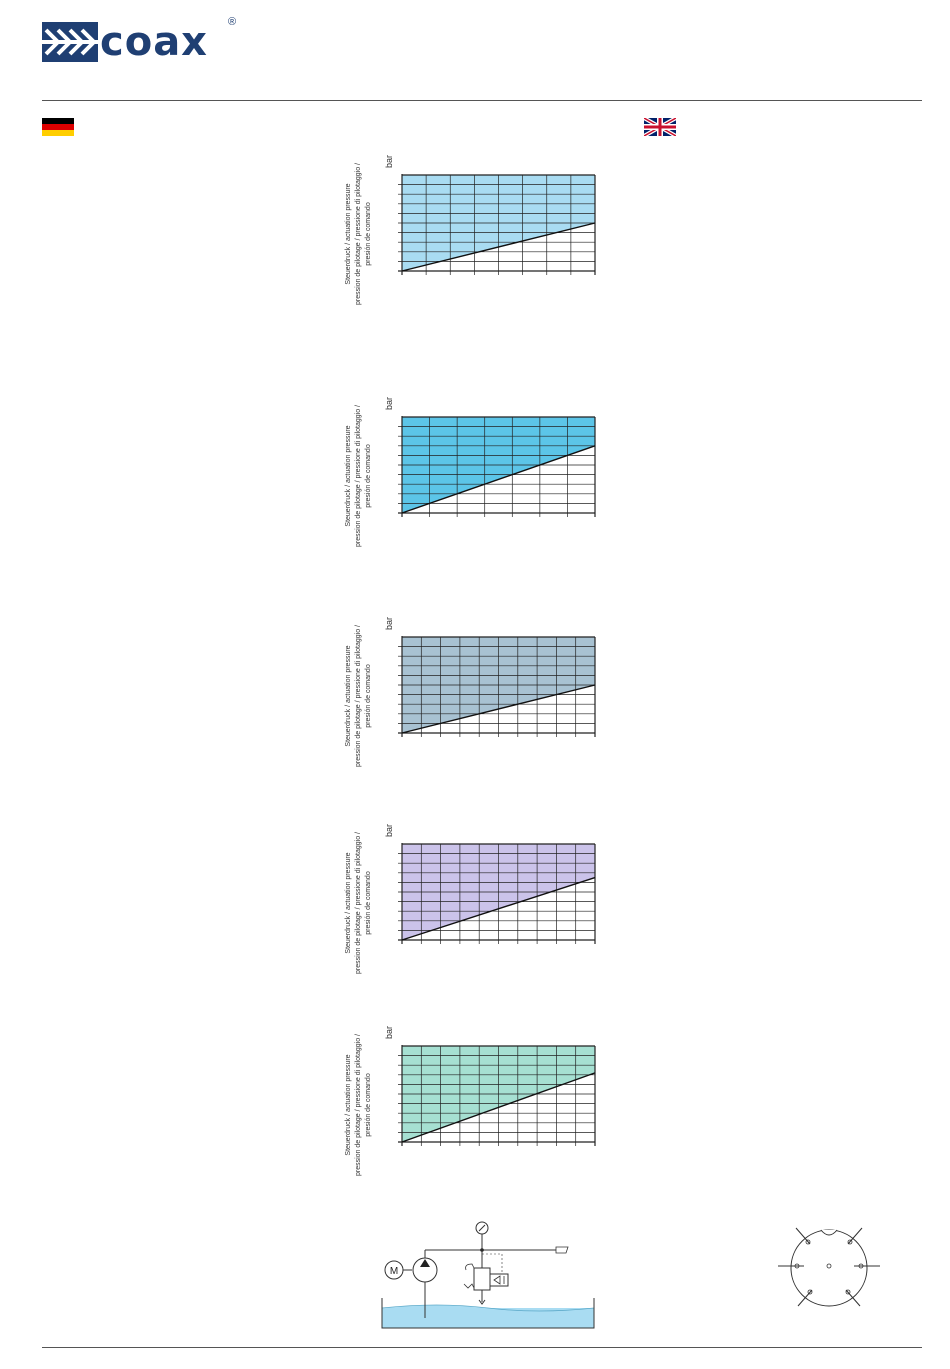 This screenshot has height=1369, width=950. I want to click on chart-5-plot, so click(497, 1095).